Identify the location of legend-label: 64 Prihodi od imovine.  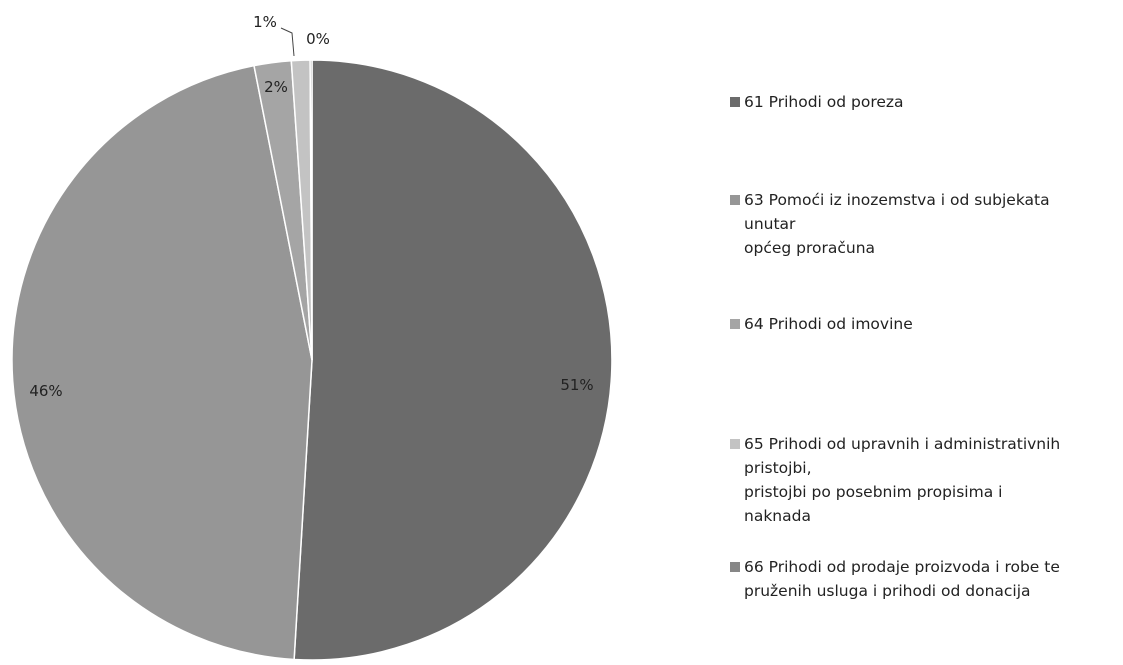
(828, 324).